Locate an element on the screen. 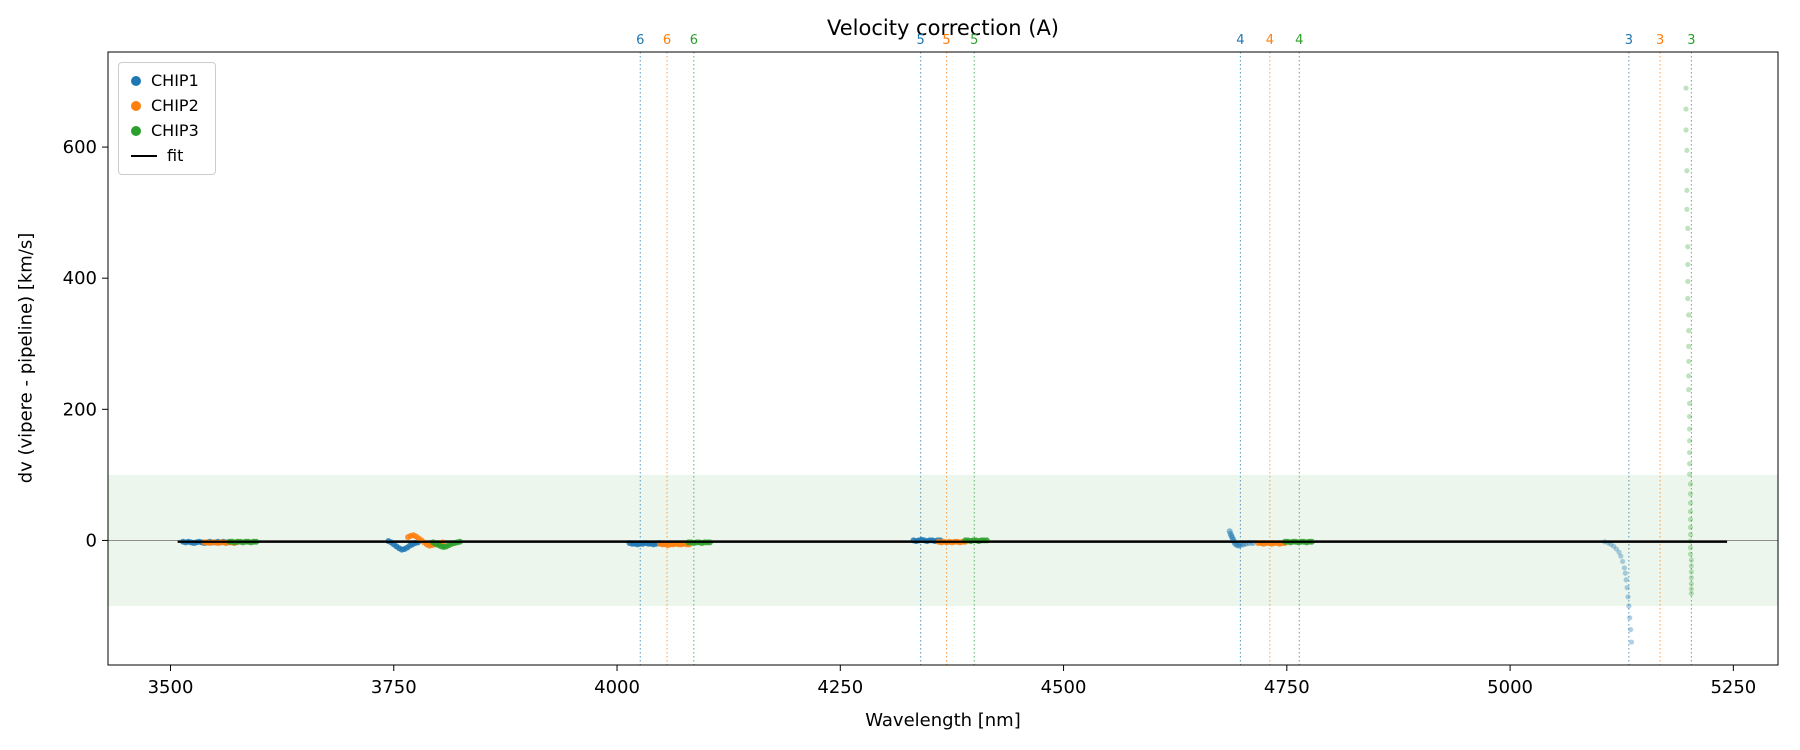 The image size is (1800, 750). x-tick-label: 4000 is located at coordinates (617, 687).